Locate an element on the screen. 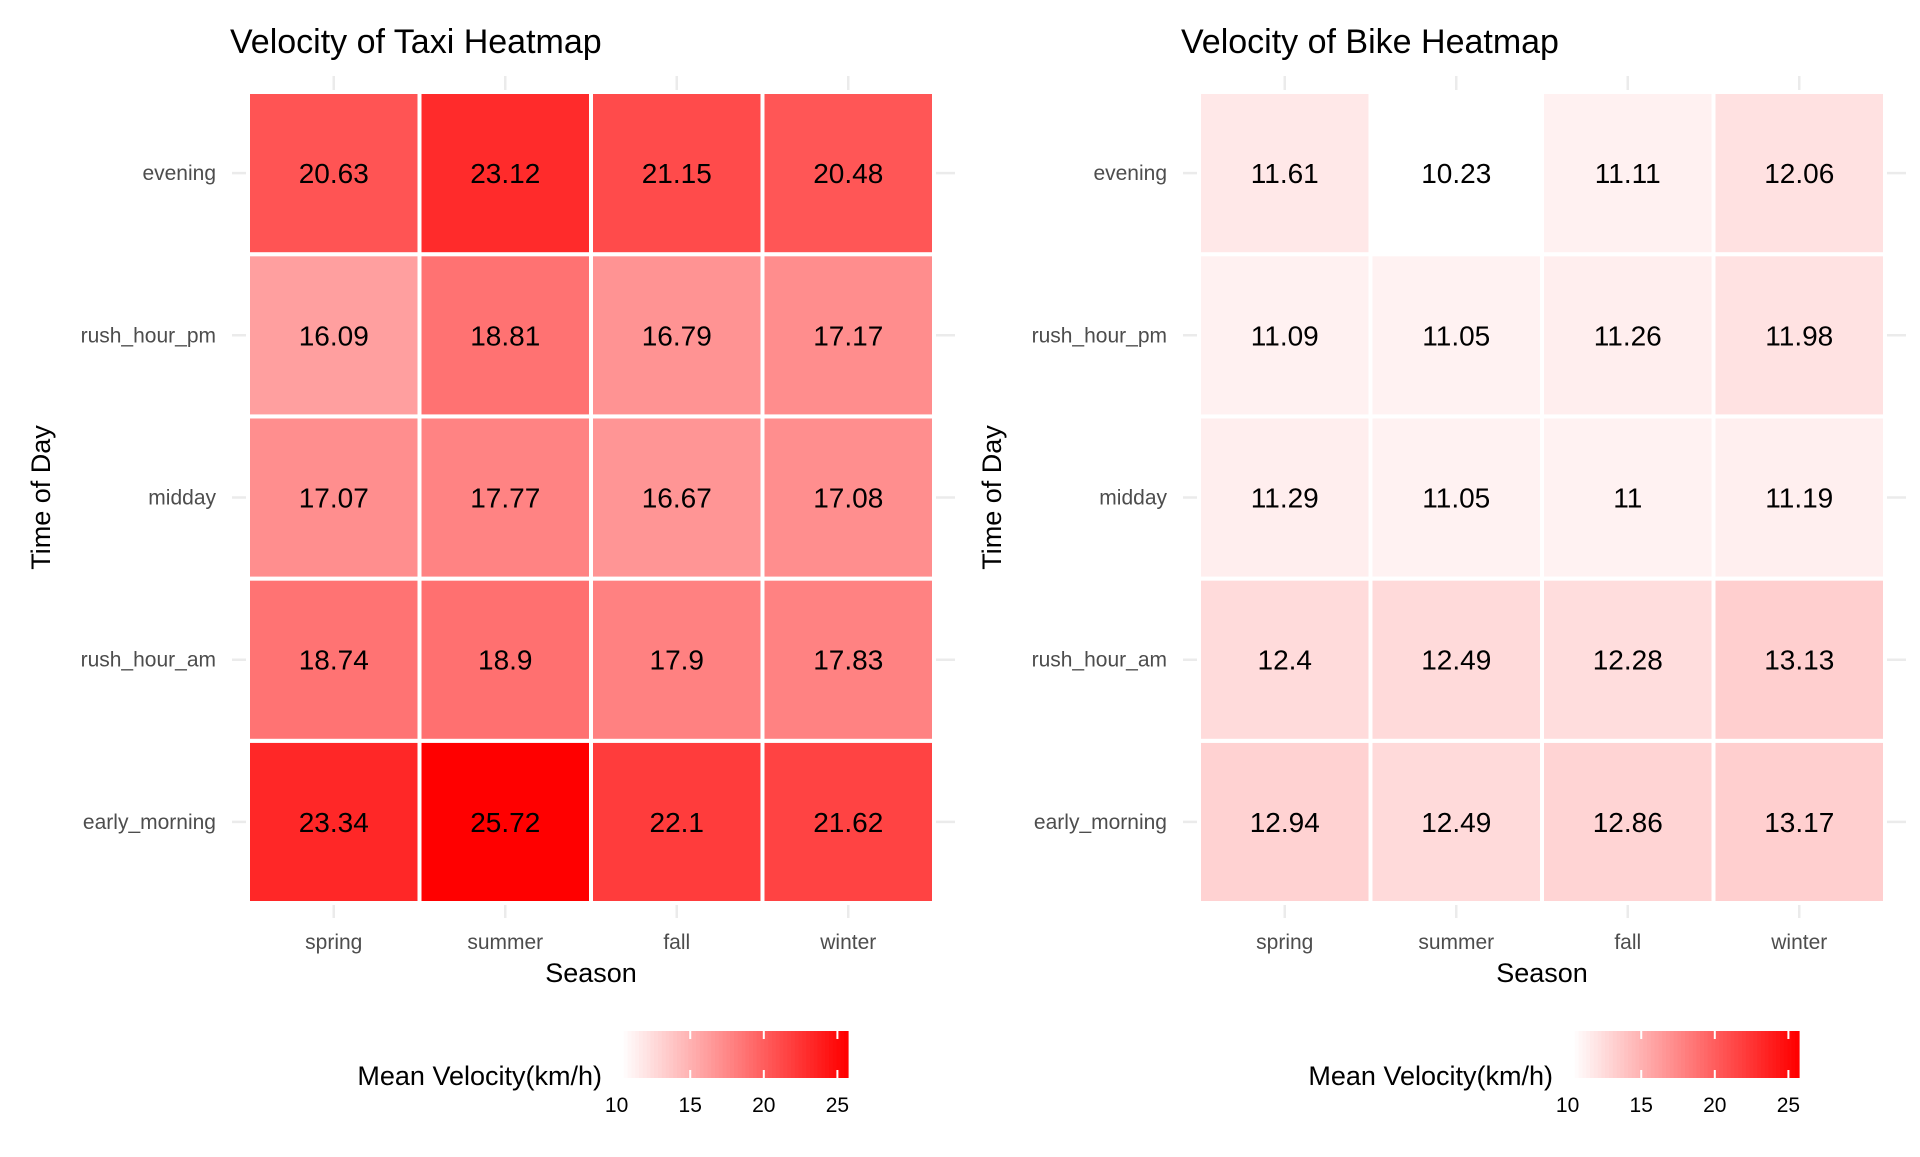 Image resolution: width=1920 pixels, height=1157 pixels. y-axis-title: Time of Day is located at coordinates (41, 497).